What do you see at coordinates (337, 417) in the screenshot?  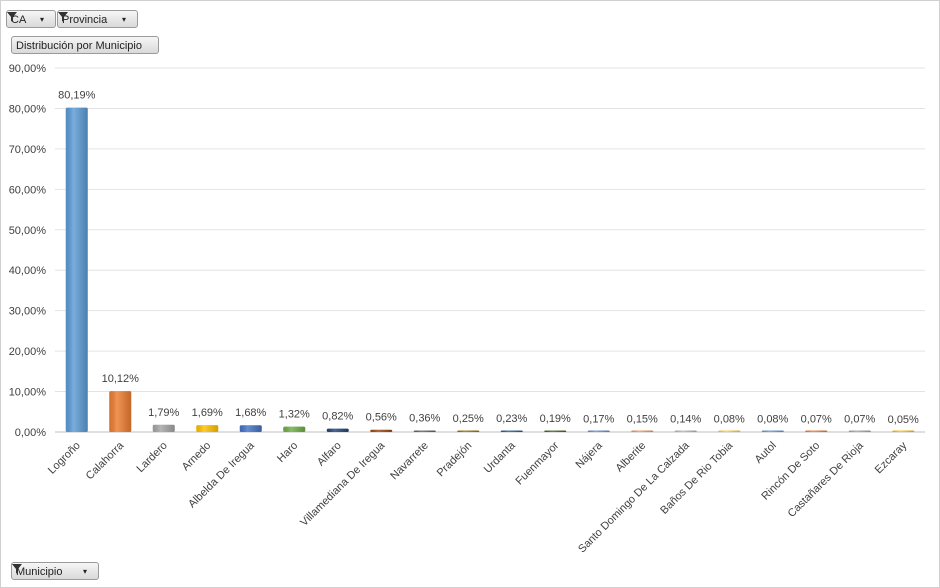 I see `data-label: 0,82%` at bounding box center [337, 417].